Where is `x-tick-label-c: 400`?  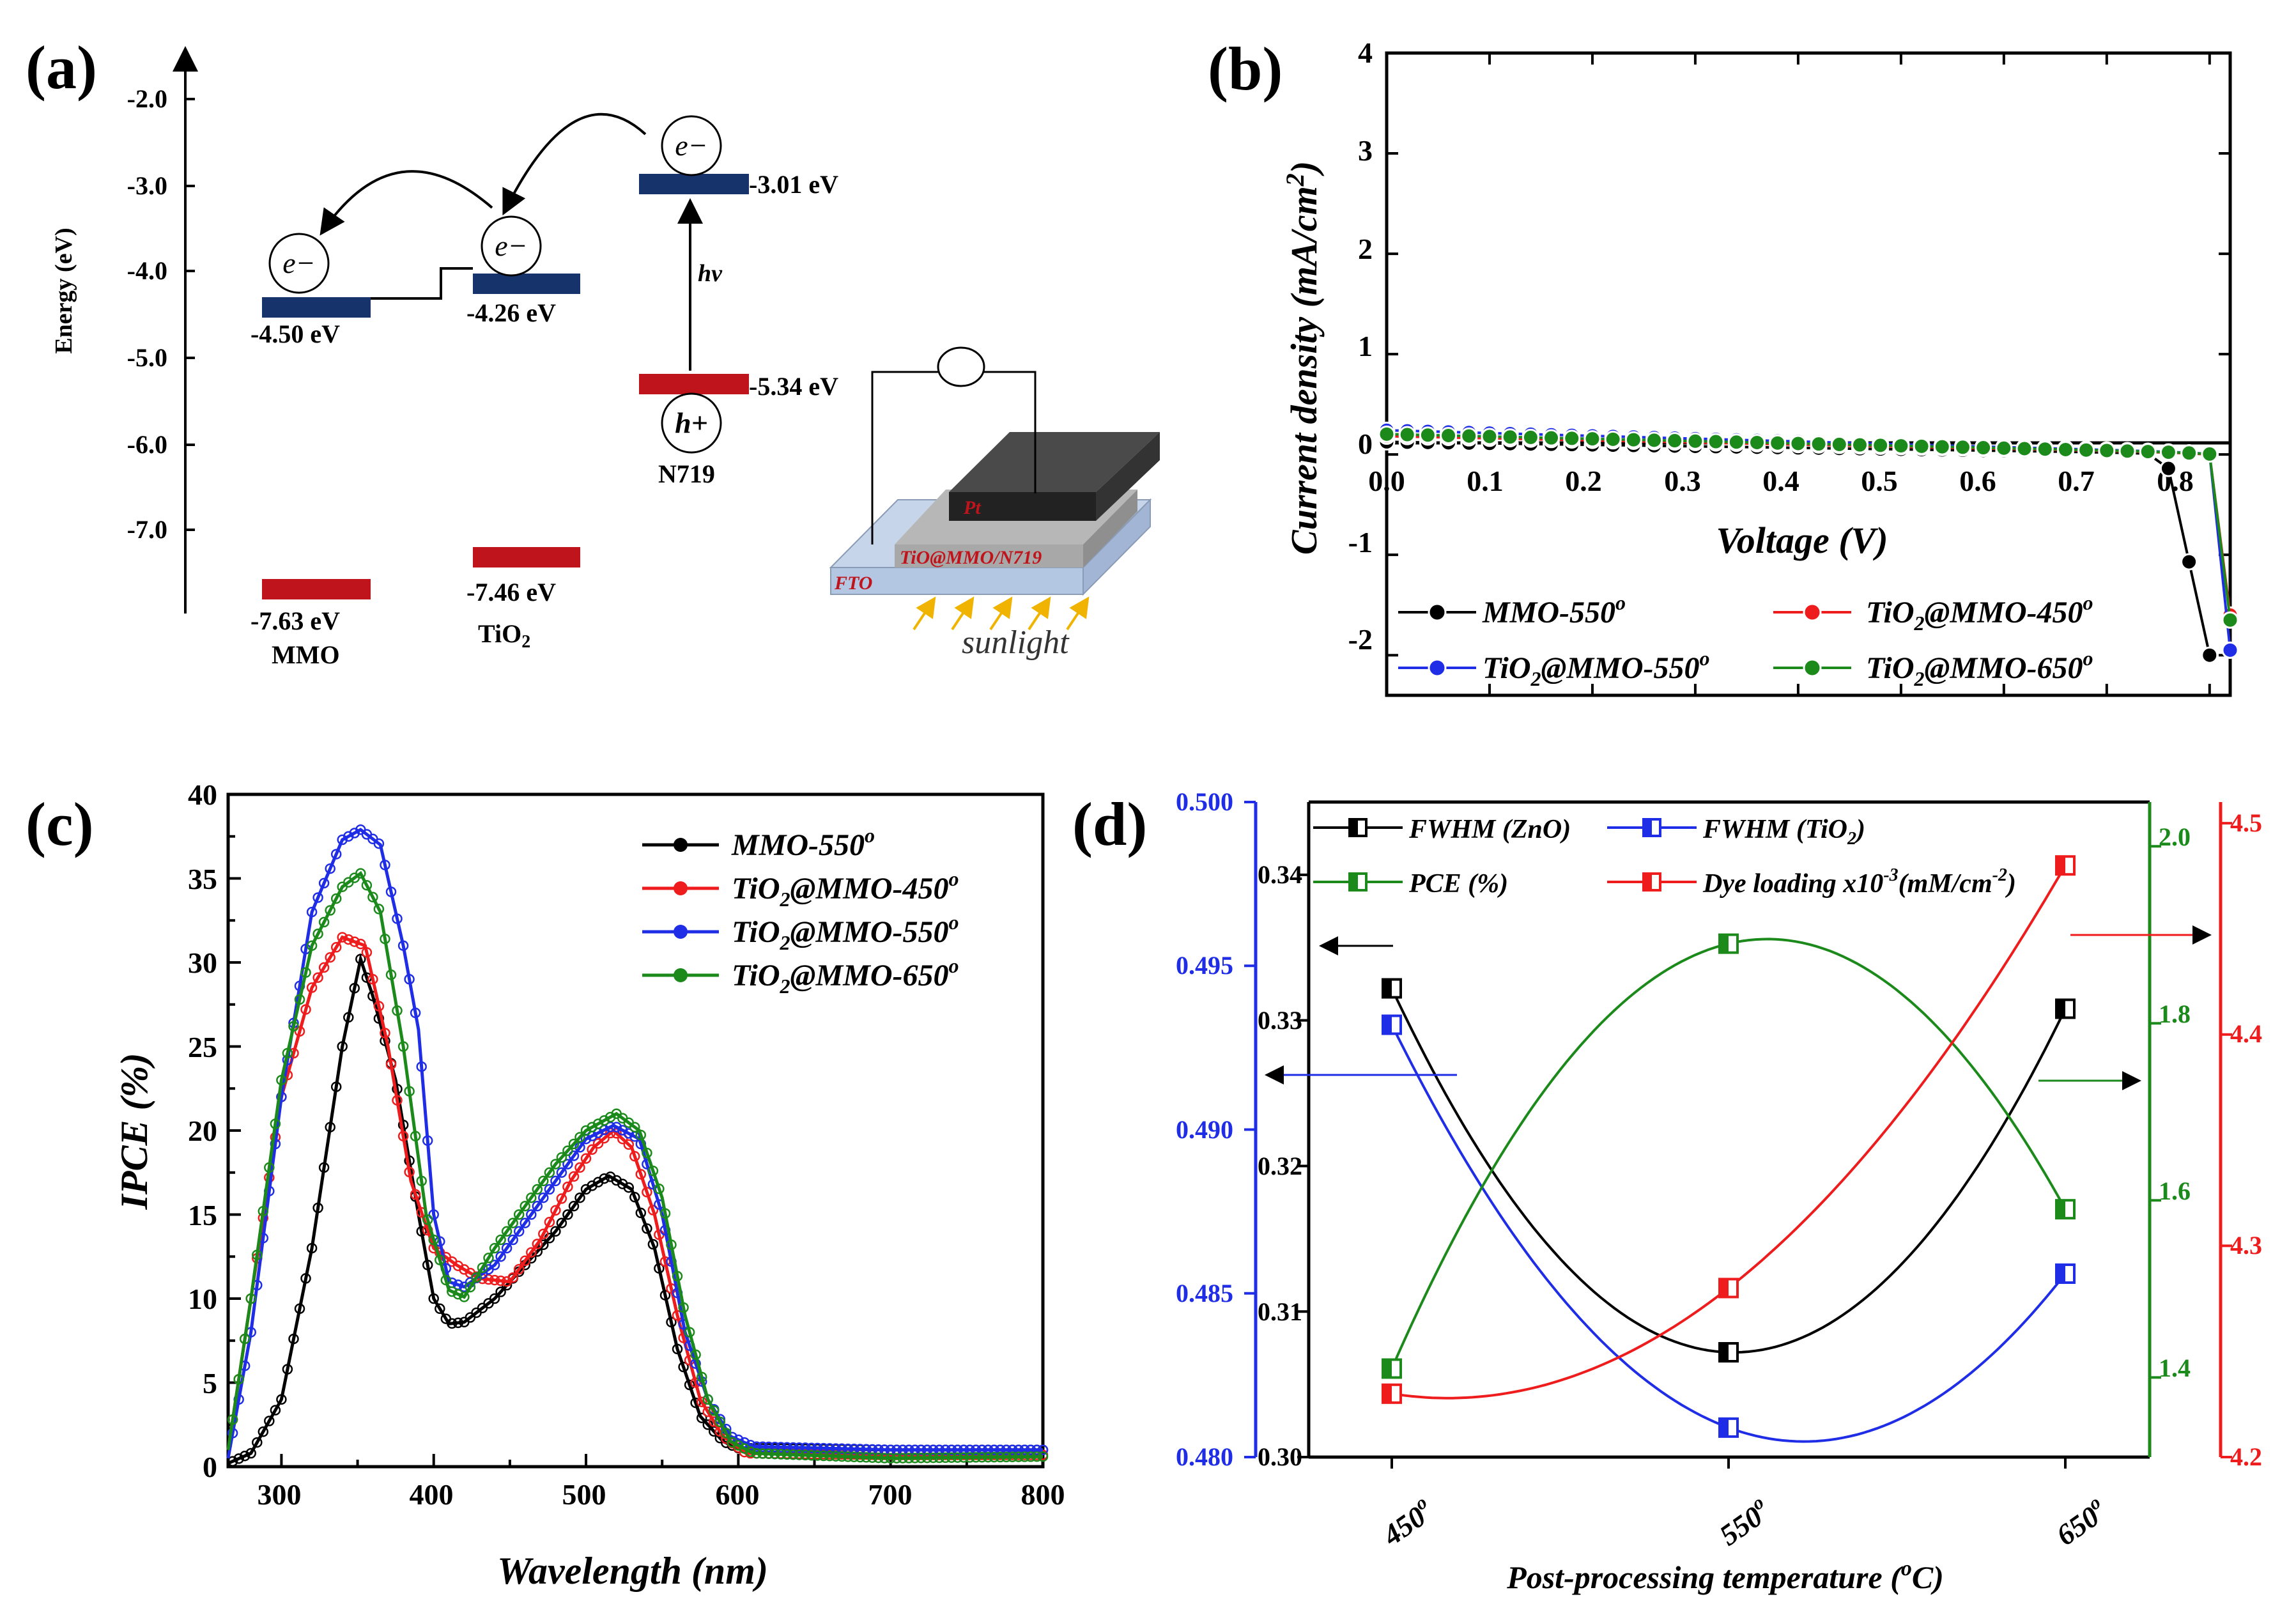
x-tick-label-c: 400 is located at coordinates (432, 1495).